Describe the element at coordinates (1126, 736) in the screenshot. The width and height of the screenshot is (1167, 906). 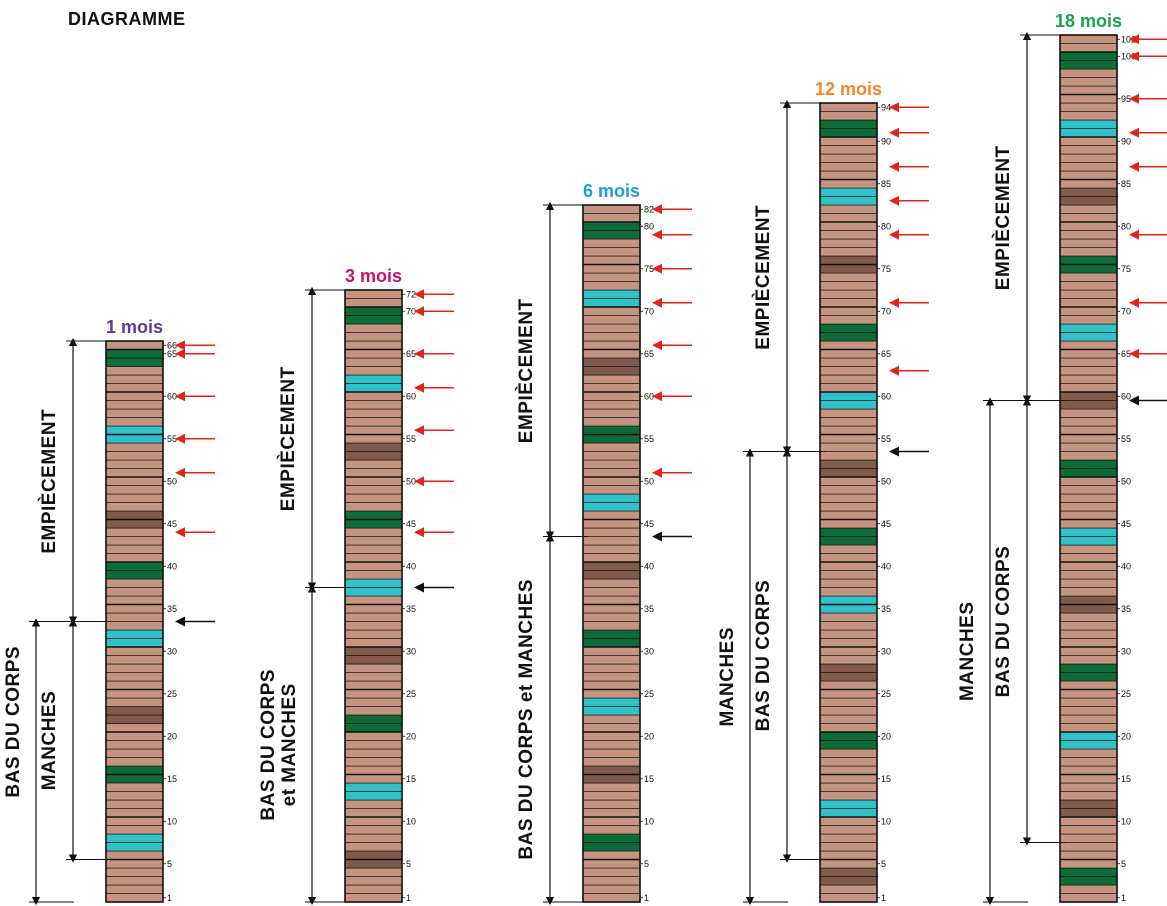
I see `row-number: 20` at that location.